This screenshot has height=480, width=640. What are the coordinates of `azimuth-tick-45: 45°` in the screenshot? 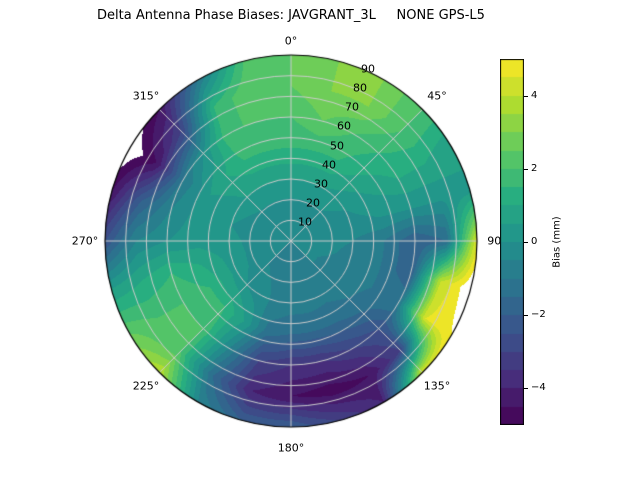 It's located at (437, 96).